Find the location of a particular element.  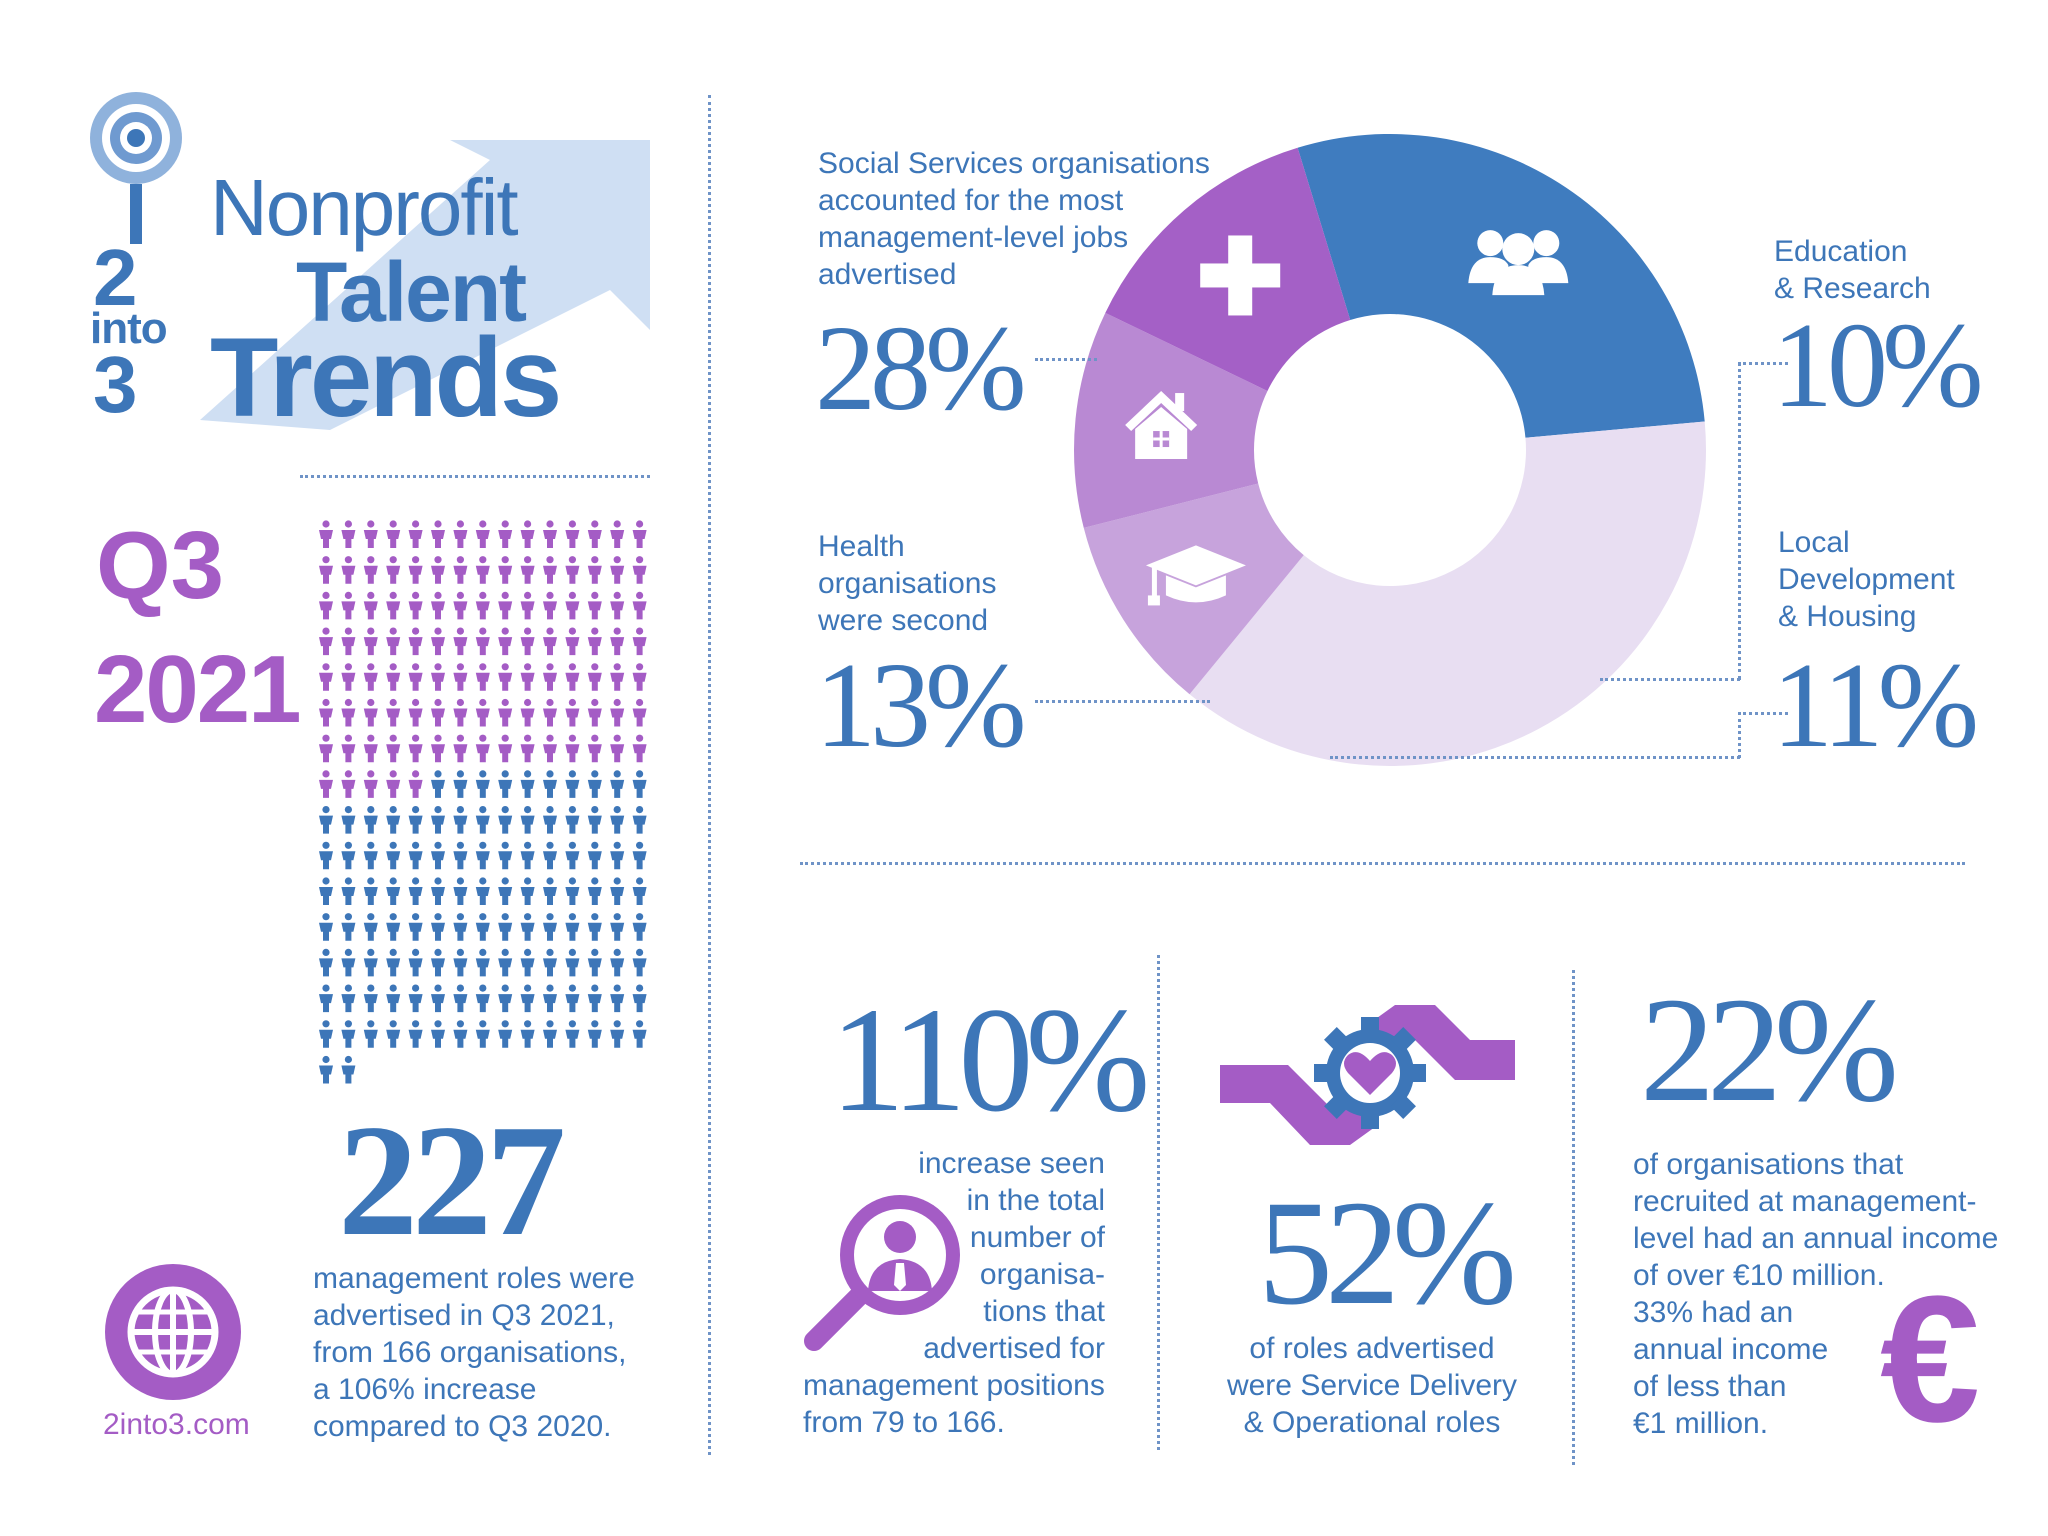

social-value: 28% is located at coordinates (921, 368).